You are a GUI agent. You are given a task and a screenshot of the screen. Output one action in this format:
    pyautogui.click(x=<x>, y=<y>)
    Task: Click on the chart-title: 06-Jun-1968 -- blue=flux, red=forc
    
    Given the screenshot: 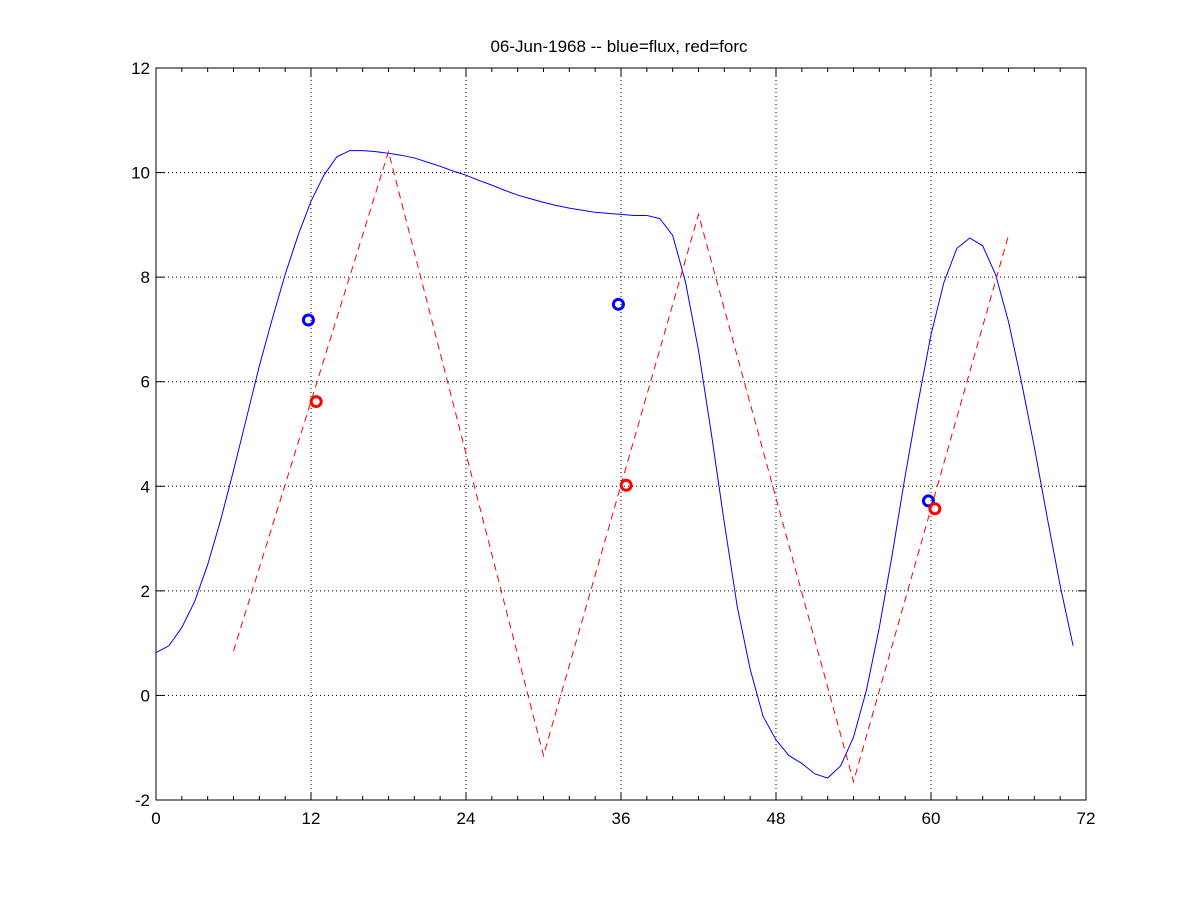 What is the action you would take?
    pyautogui.click(x=619, y=46)
    